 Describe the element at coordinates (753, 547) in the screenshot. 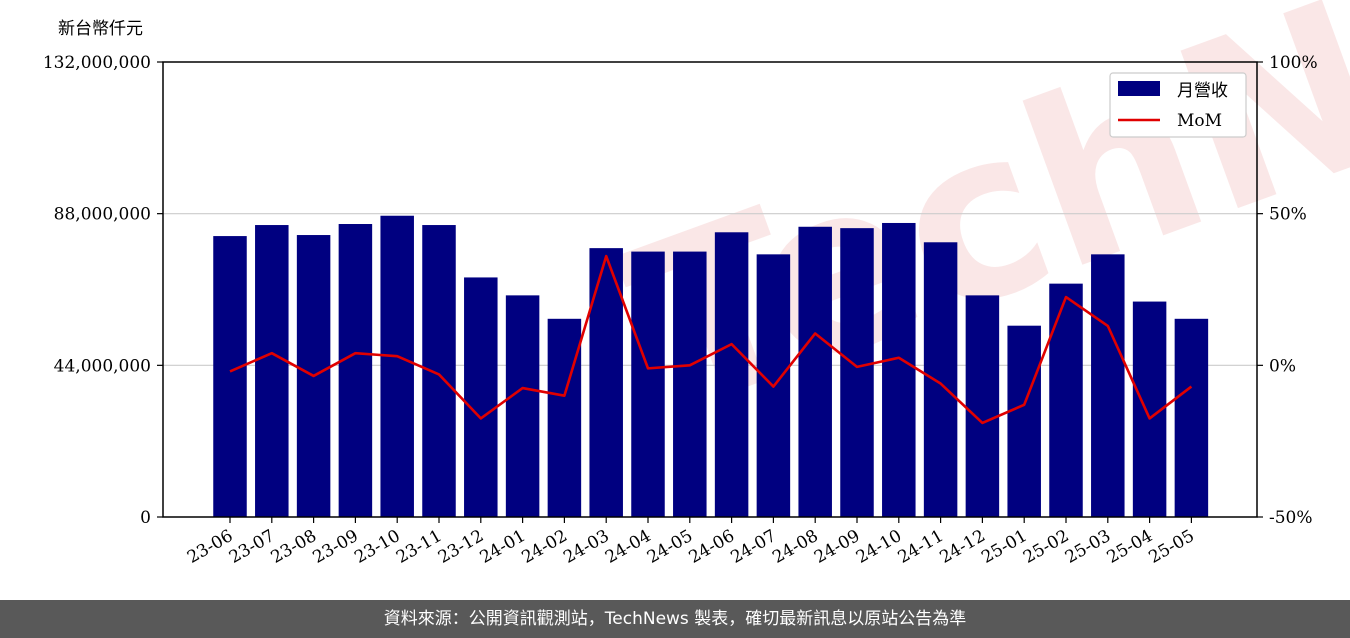

I see `x-tick-label: 24-07` at that location.